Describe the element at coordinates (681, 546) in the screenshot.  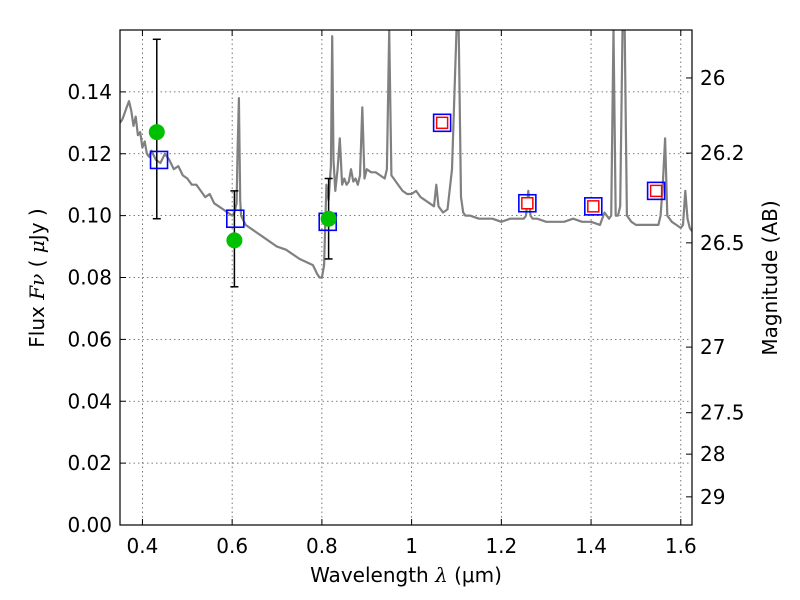
I see `x-tick-label: 1.6` at that location.